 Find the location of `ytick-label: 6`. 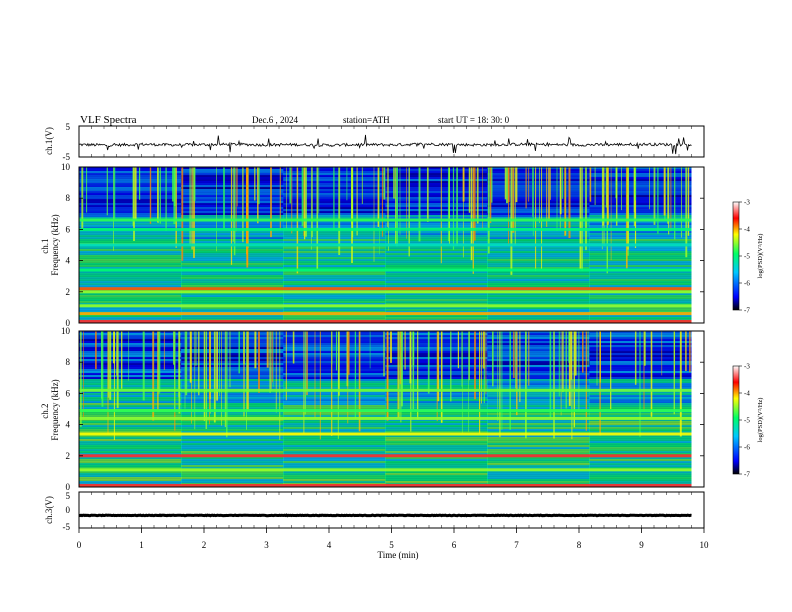

ytick-label: 6 is located at coordinates (68, 393).